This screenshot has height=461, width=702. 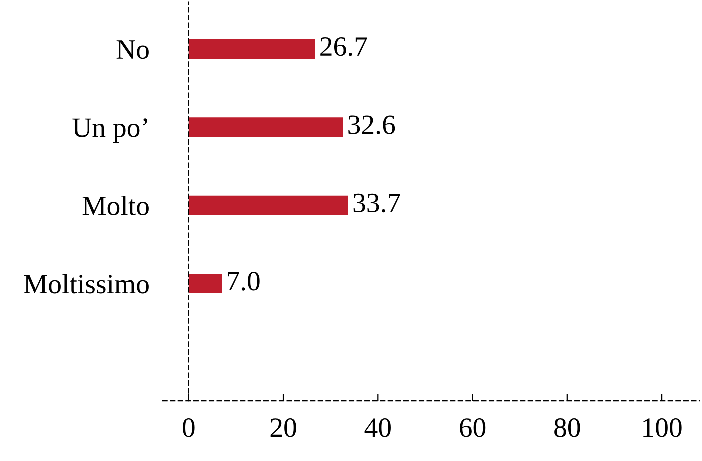 I want to click on x-tick-label: 20, so click(x=283, y=428).